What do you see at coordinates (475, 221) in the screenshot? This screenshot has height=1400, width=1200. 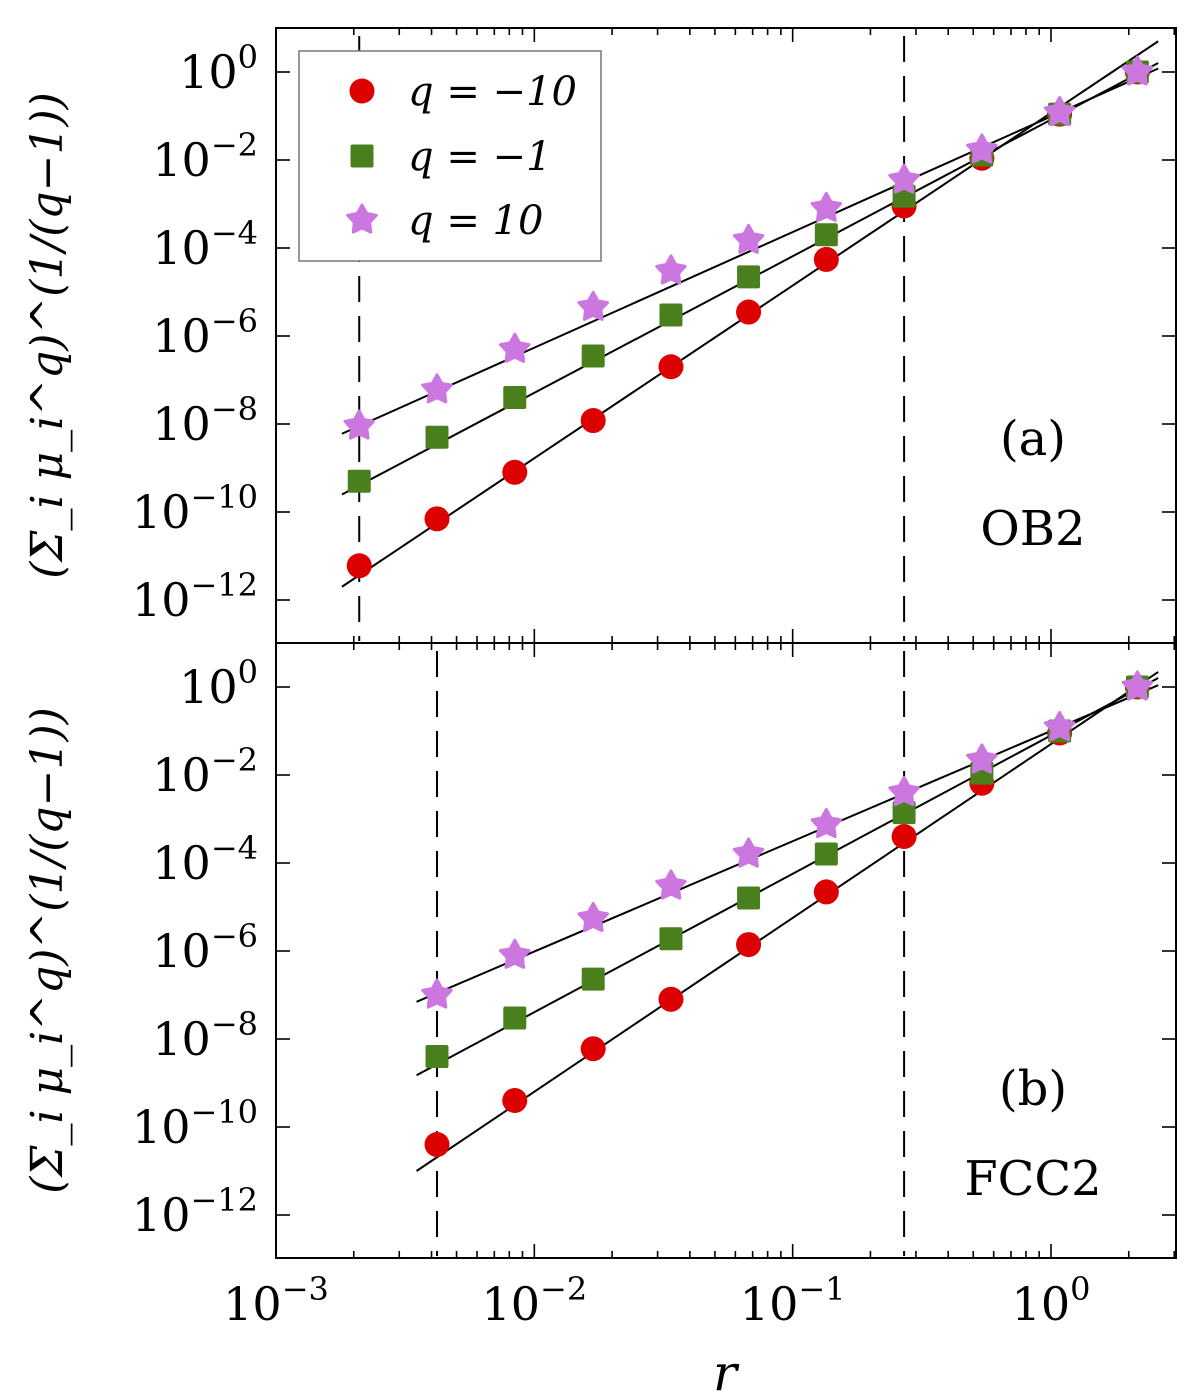 I see `legend-label: q = 10` at bounding box center [475, 221].